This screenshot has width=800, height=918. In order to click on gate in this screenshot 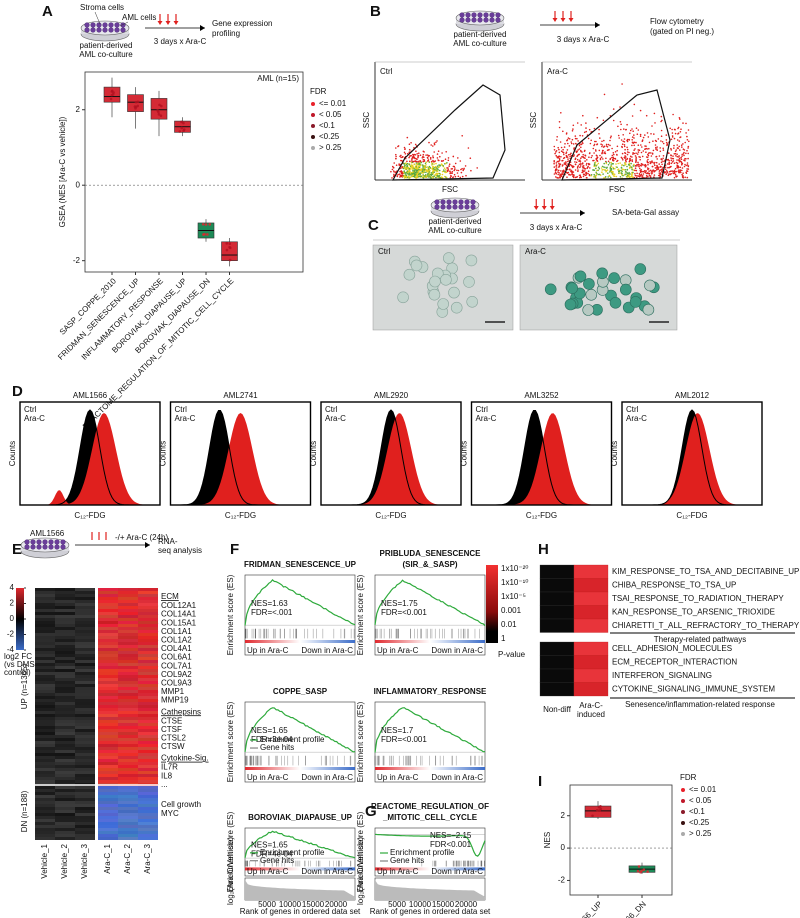, I will do `click(616, 135)`.